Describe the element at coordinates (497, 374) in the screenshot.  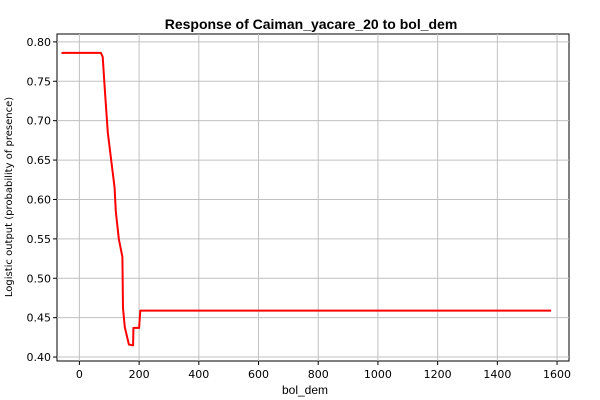
I see `x-tick-label: 1400` at that location.